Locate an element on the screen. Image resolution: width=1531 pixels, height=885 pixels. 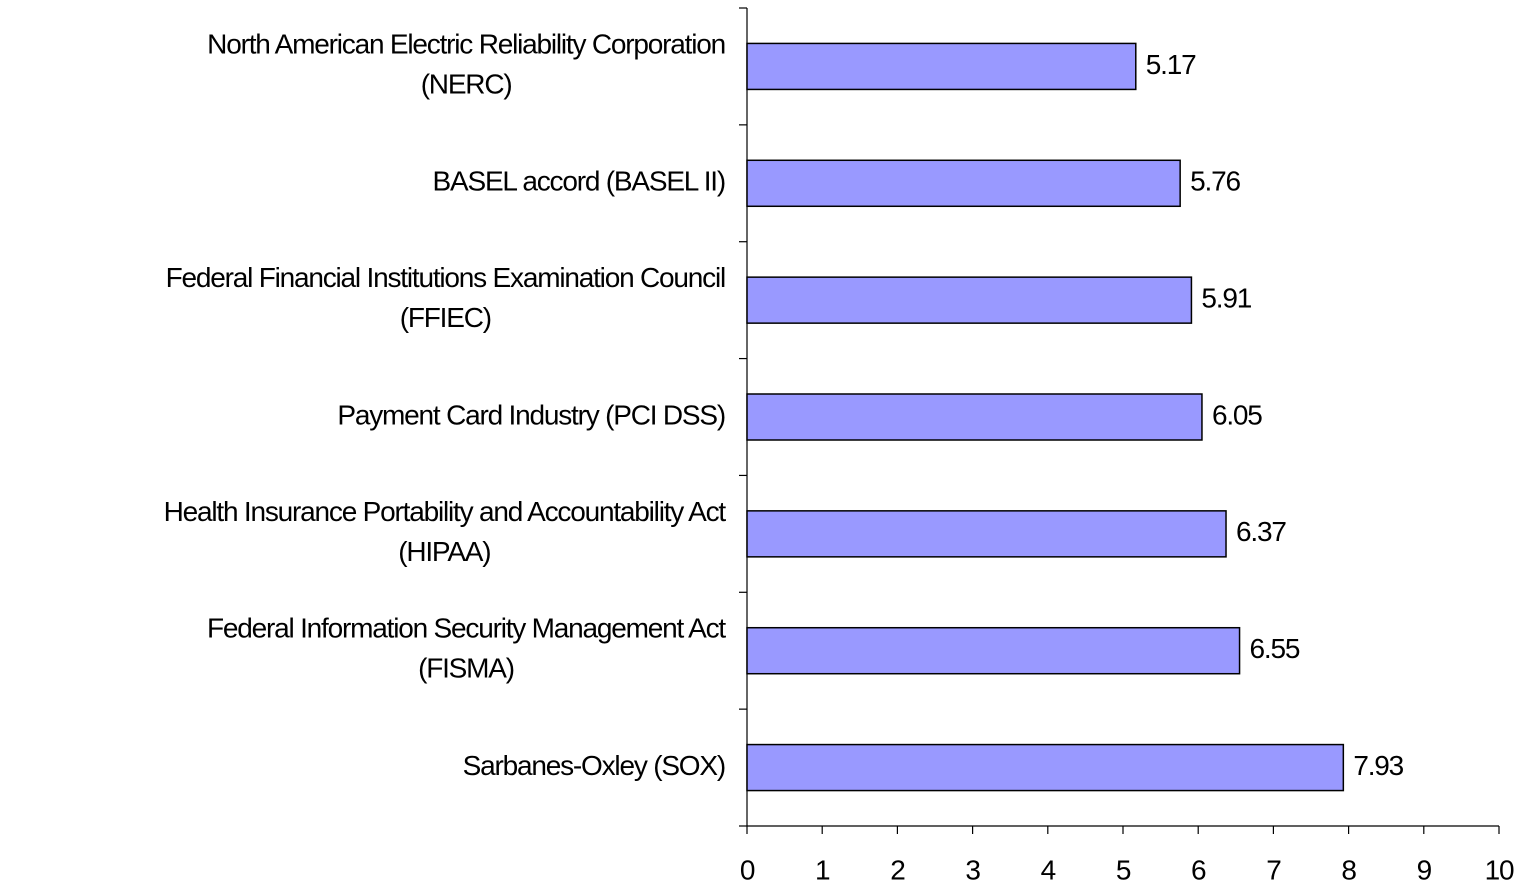
x-tick-label: 4 is located at coordinates (1048, 869).